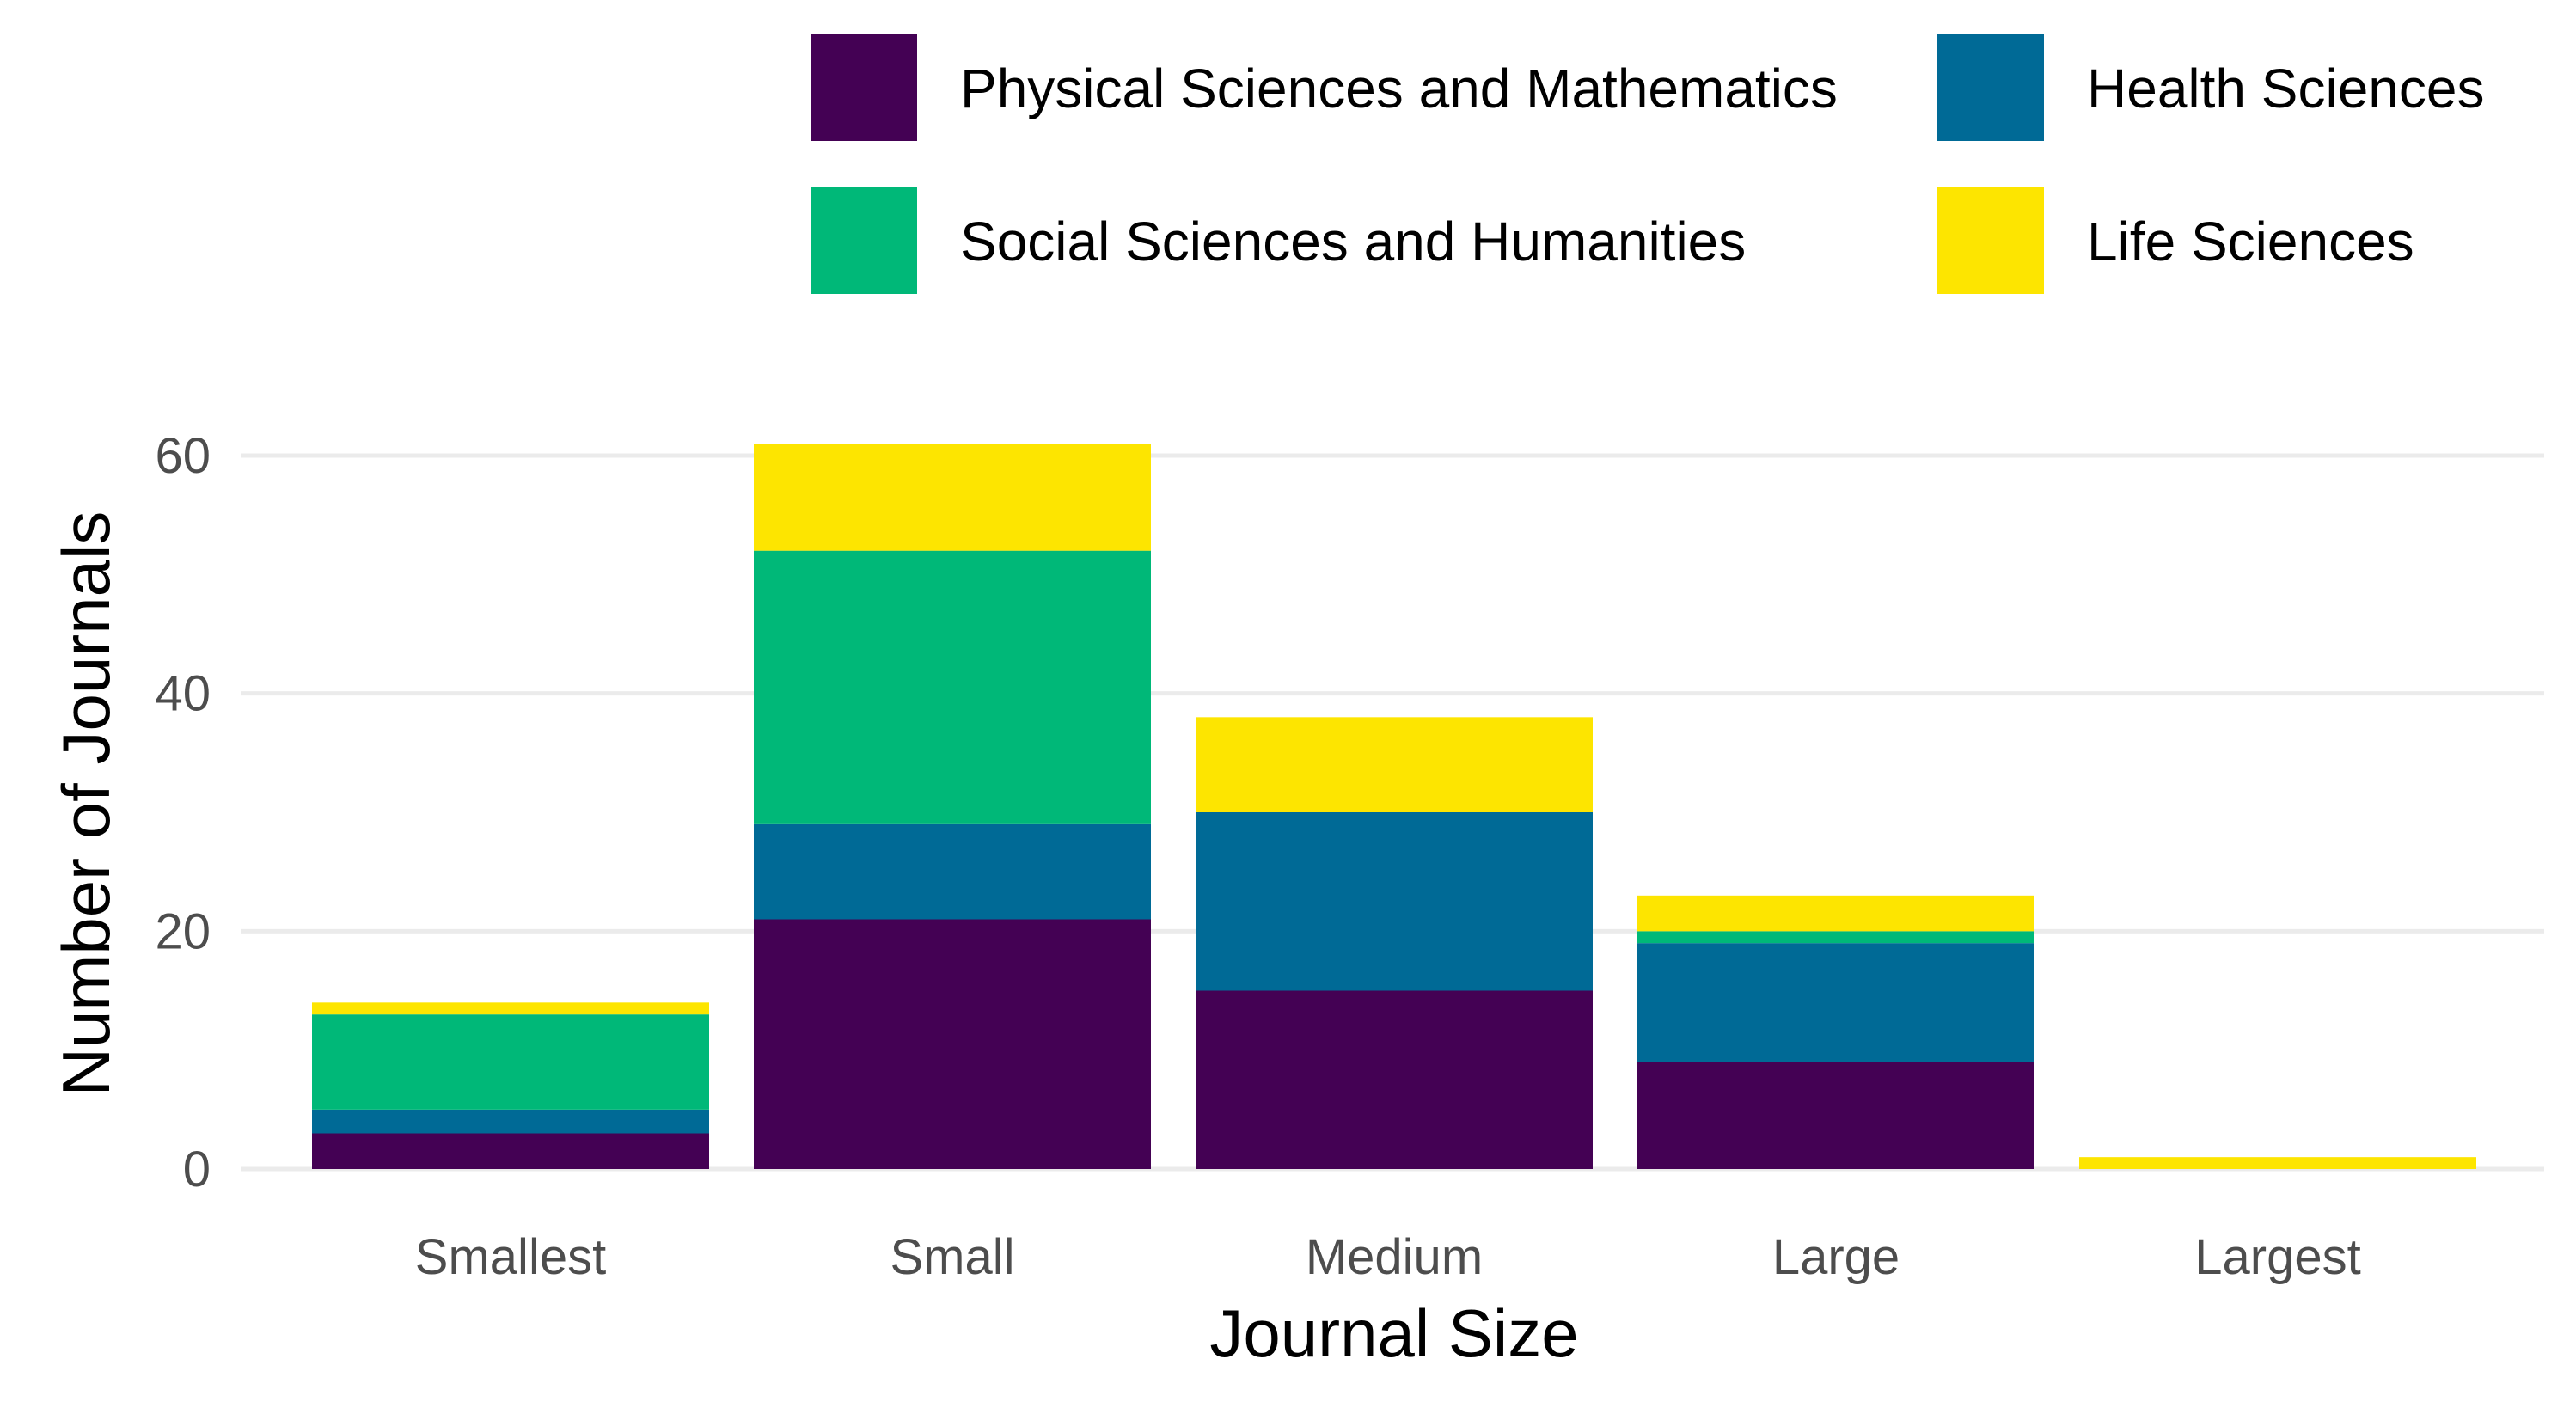  Describe the element at coordinates (510, 1257) in the screenshot. I see `x-tick-label-smallest: Smallest` at that location.